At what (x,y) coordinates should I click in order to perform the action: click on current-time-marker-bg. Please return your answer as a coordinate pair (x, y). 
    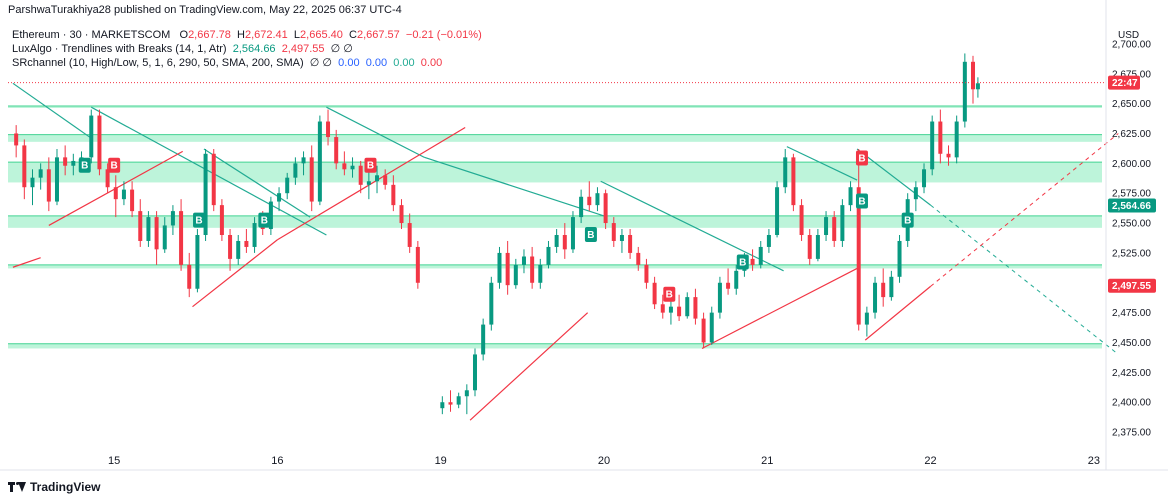
    Looking at the image, I should click on (1124, 82).